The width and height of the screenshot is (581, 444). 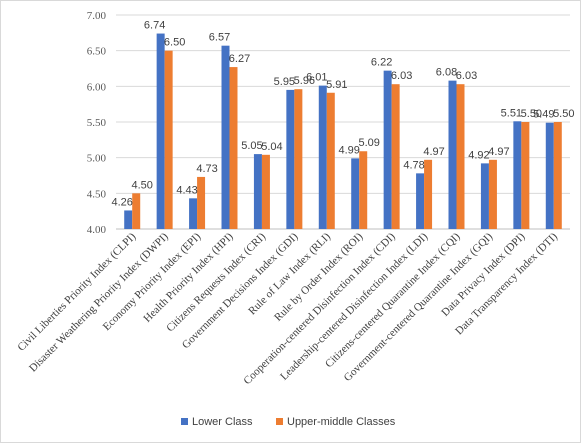 What do you see at coordinates (142, 185) in the screenshot?
I see `data-label: 4.50` at bounding box center [142, 185].